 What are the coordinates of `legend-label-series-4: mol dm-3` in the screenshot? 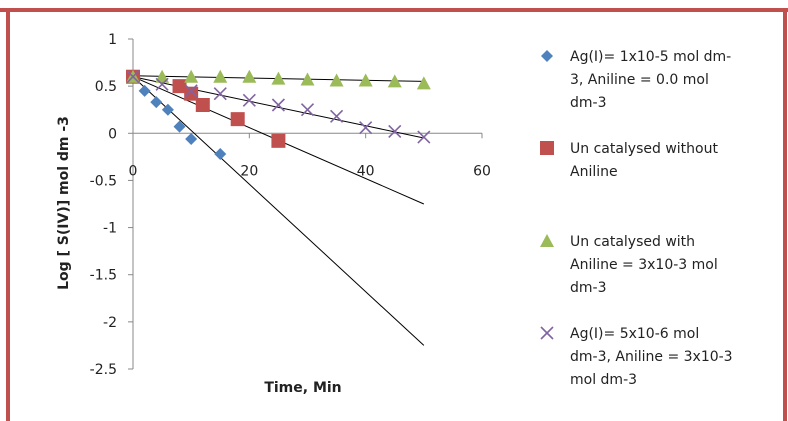 It's located at (603, 380).